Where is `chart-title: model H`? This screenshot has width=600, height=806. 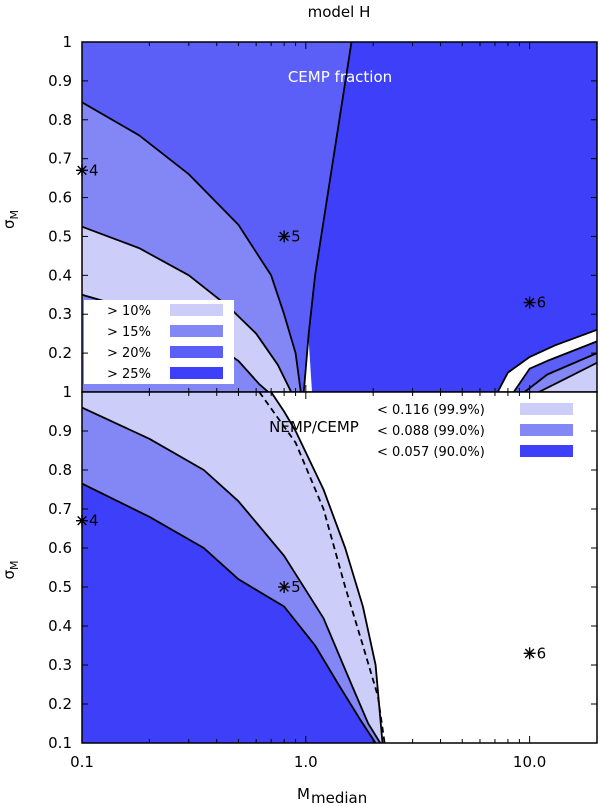
chart-title: model H is located at coordinates (339, 12).